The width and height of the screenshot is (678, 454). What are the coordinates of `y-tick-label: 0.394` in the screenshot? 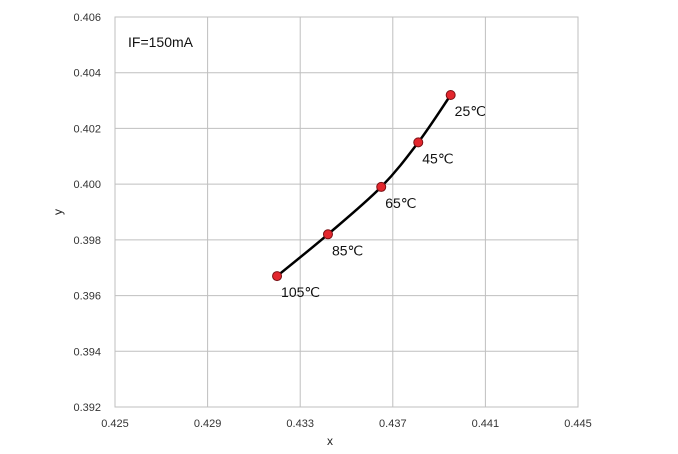 It's located at (87, 352).